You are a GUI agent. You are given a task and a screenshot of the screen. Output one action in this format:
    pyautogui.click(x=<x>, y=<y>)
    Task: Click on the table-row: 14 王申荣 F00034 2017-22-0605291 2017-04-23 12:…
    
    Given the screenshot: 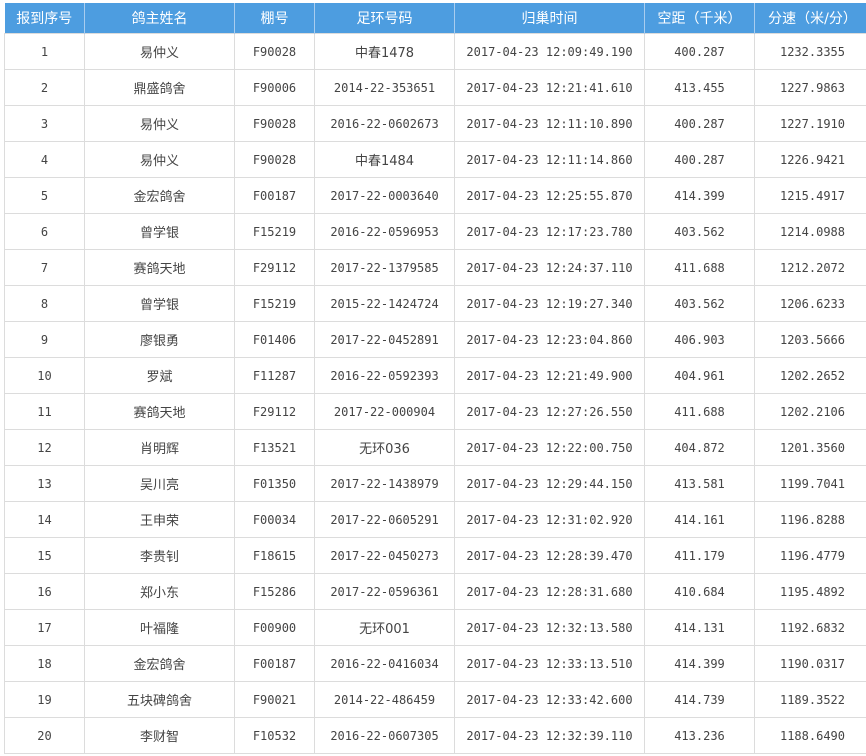 What is the action you would take?
    pyautogui.click(x=435, y=519)
    